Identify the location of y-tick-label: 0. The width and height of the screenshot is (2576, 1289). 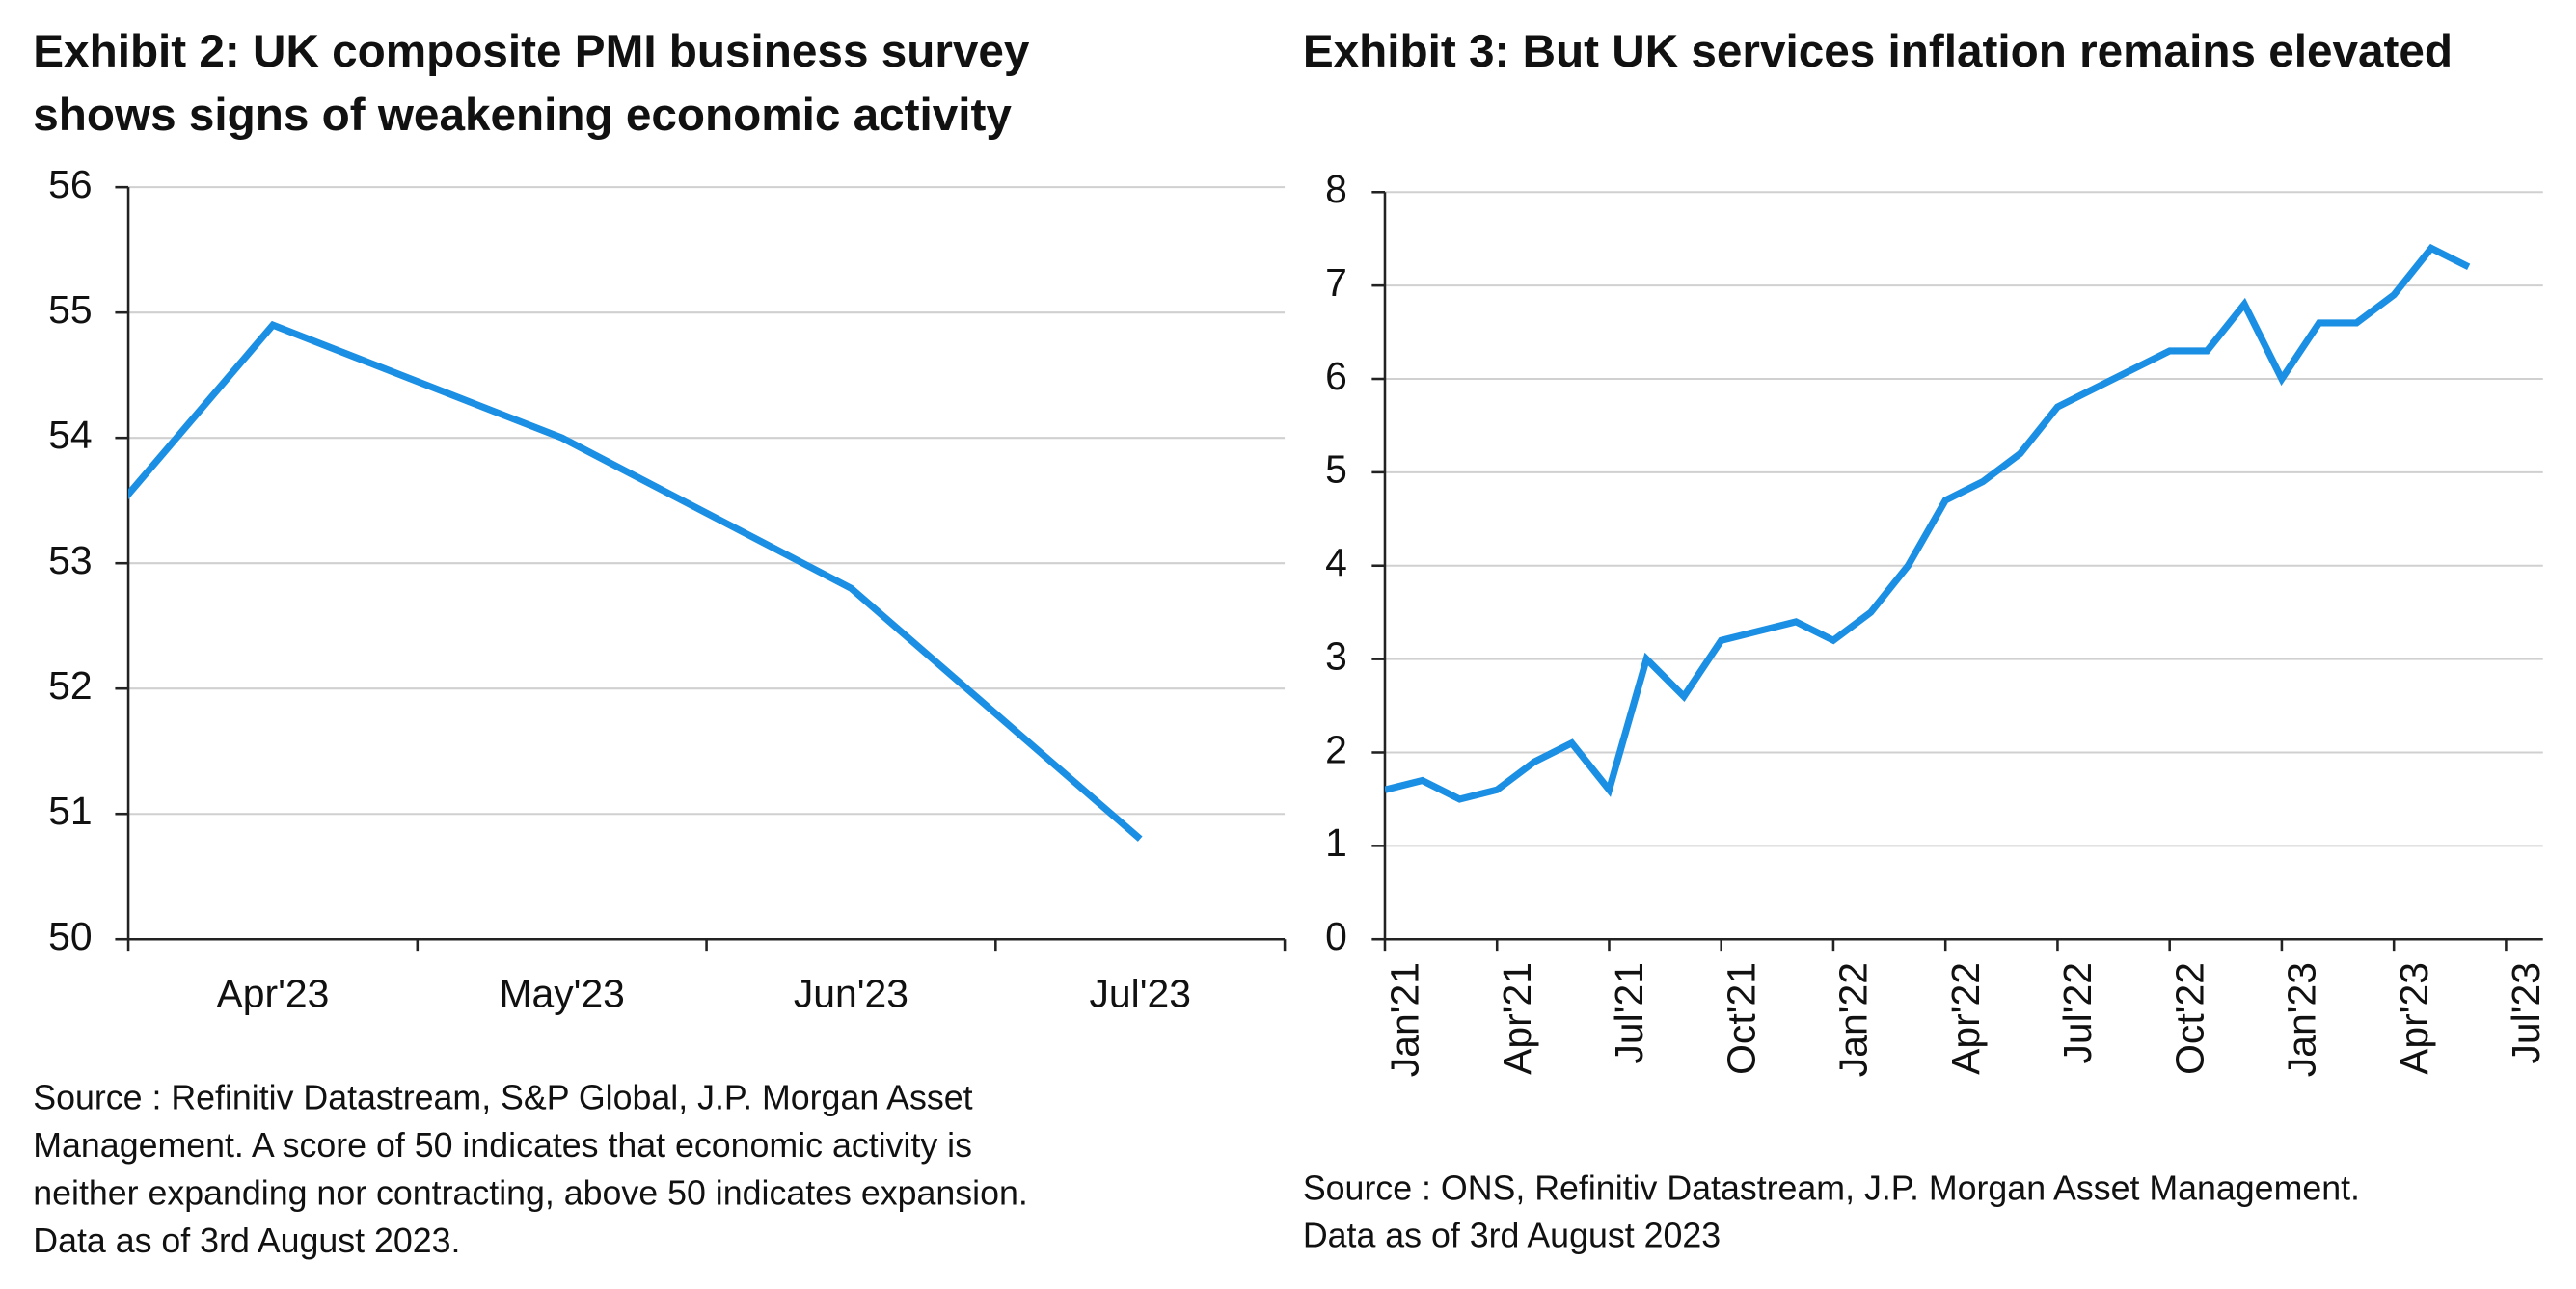
(1336, 936).